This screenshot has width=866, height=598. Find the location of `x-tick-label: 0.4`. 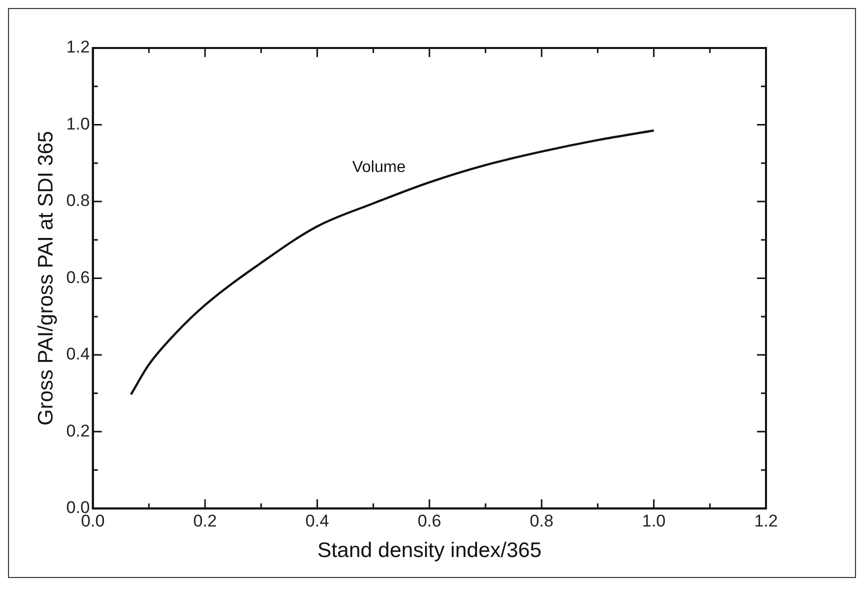

x-tick-label: 0.4 is located at coordinates (317, 520).